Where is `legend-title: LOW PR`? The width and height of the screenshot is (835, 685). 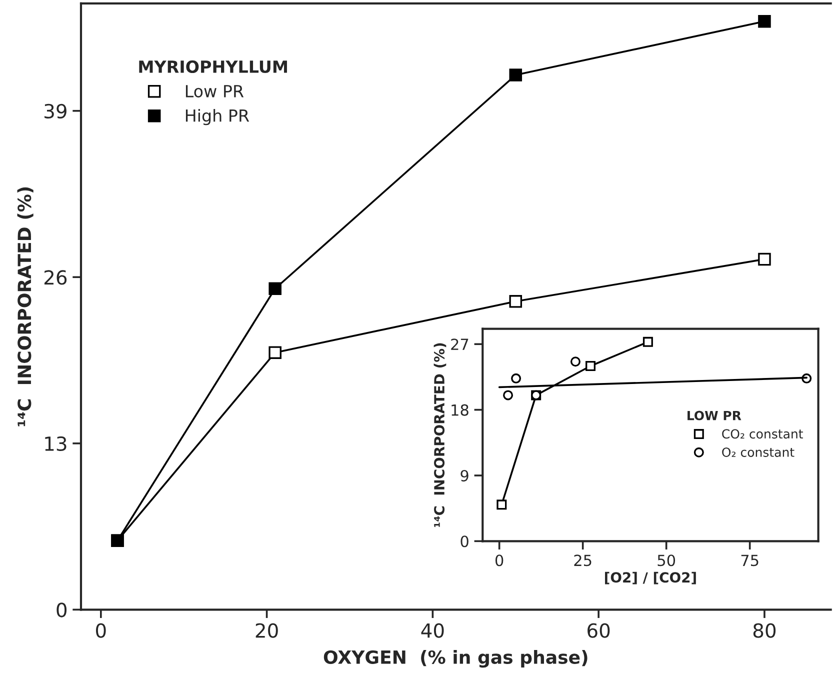 legend-title: LOW PR is located at coordinates (715, 415).